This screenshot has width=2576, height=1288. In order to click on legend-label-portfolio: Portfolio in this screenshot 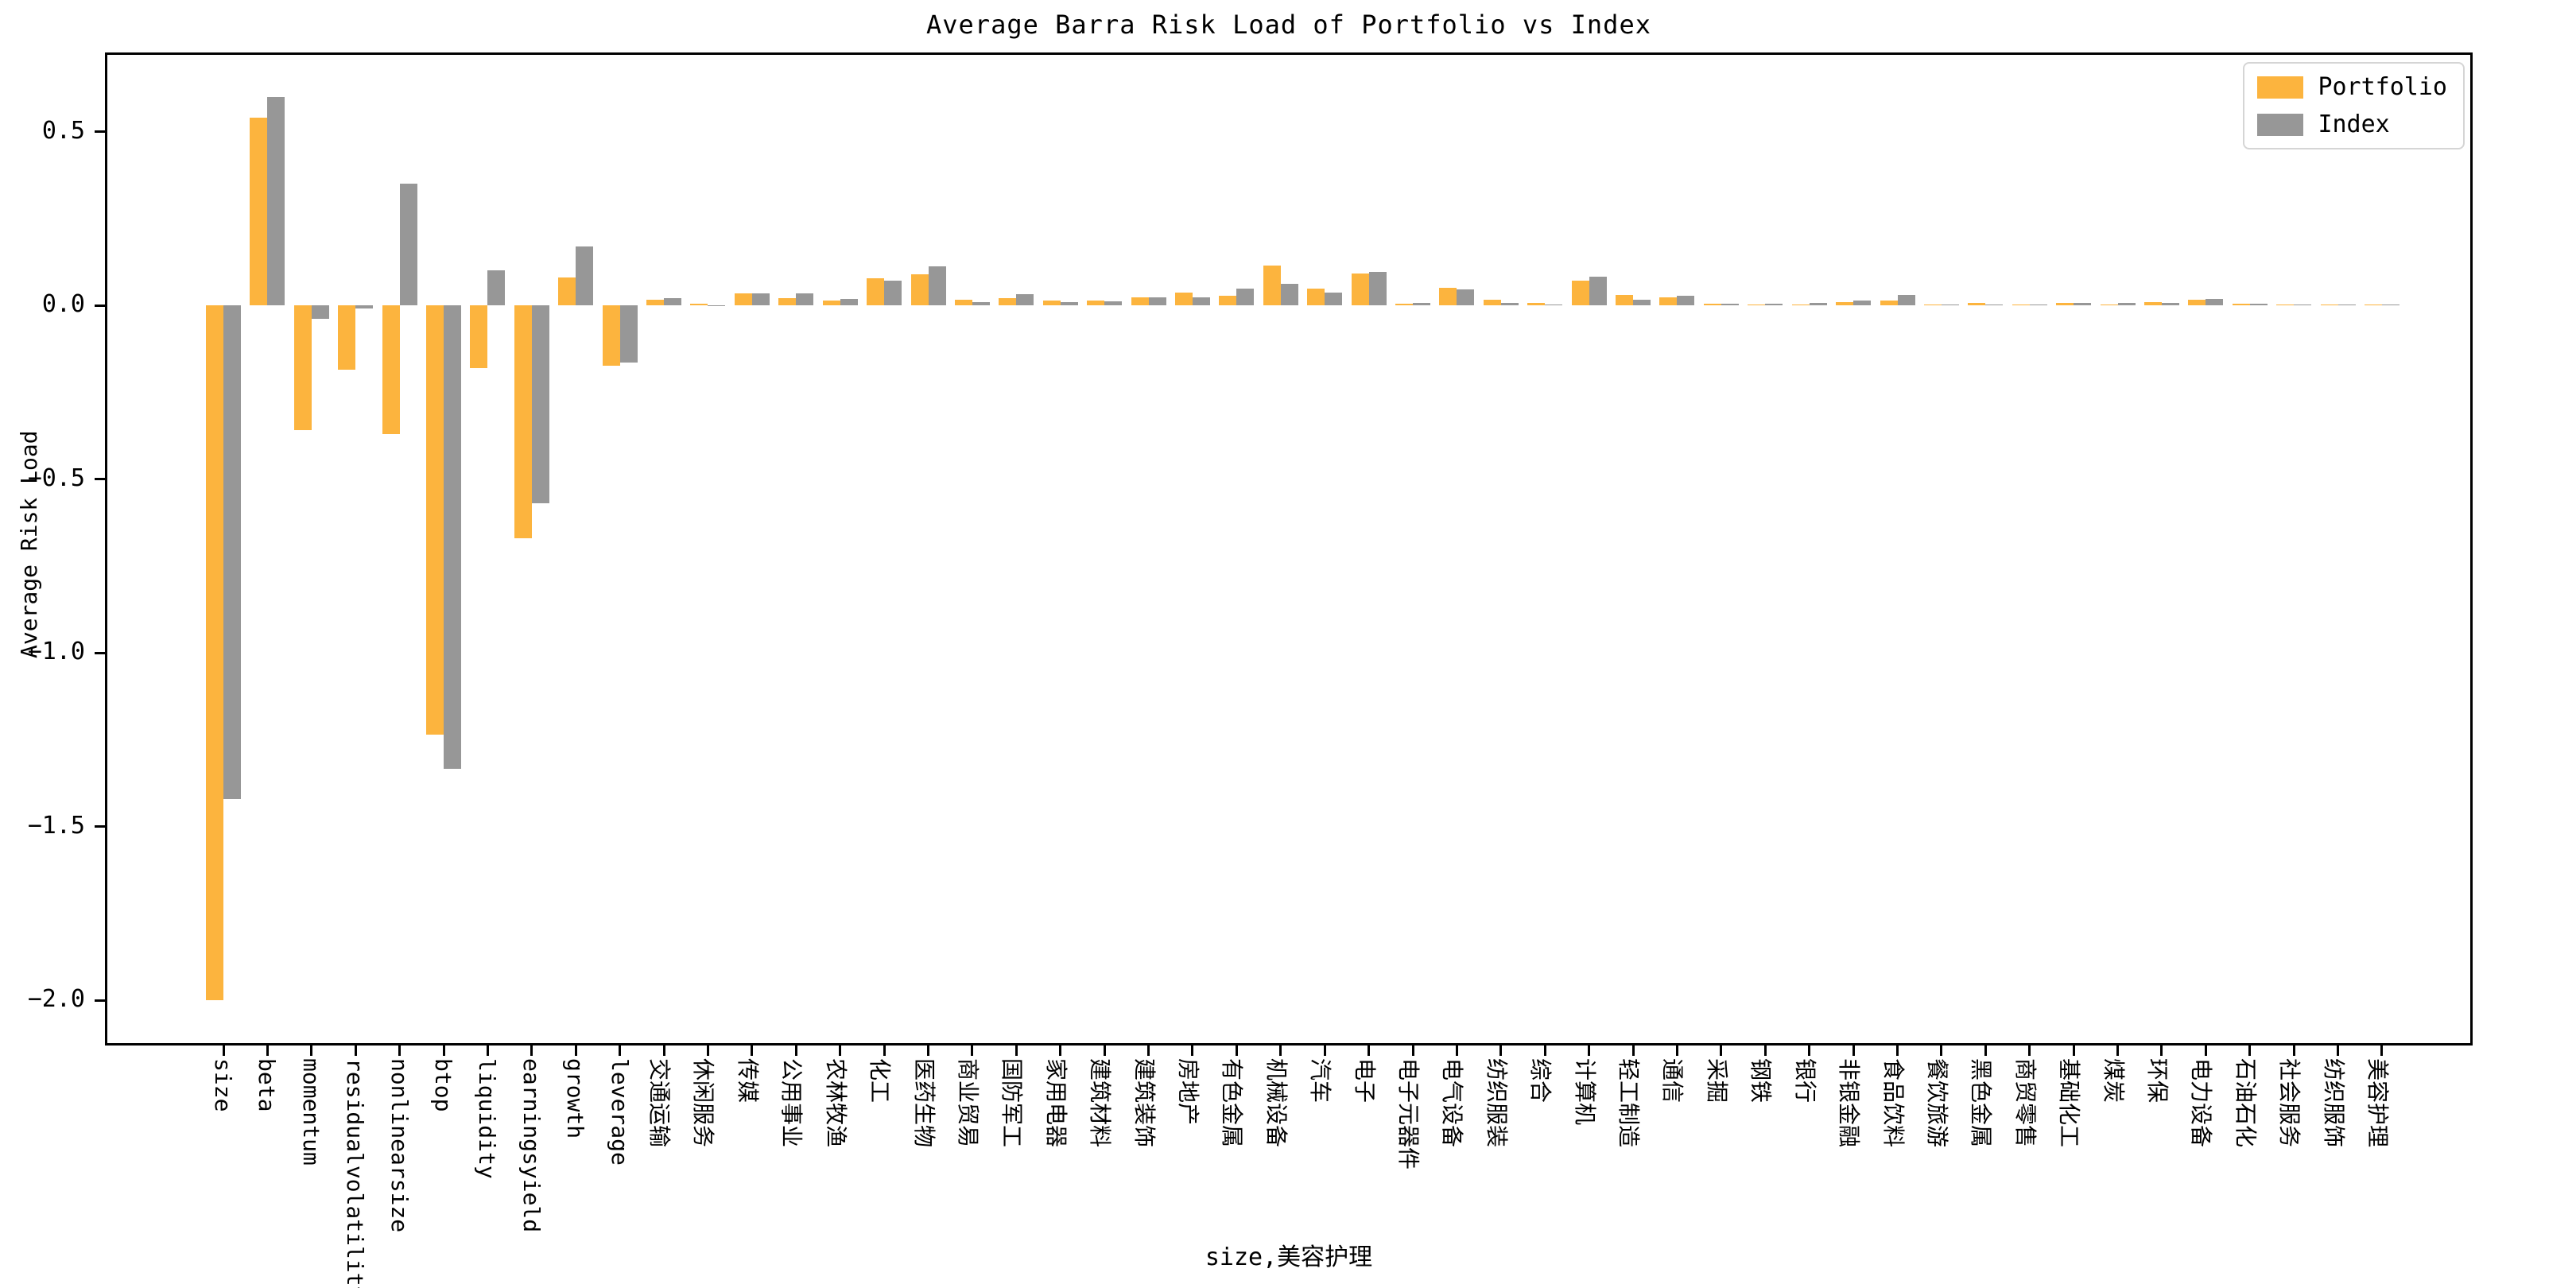, I will do `click(2382, 87)`.